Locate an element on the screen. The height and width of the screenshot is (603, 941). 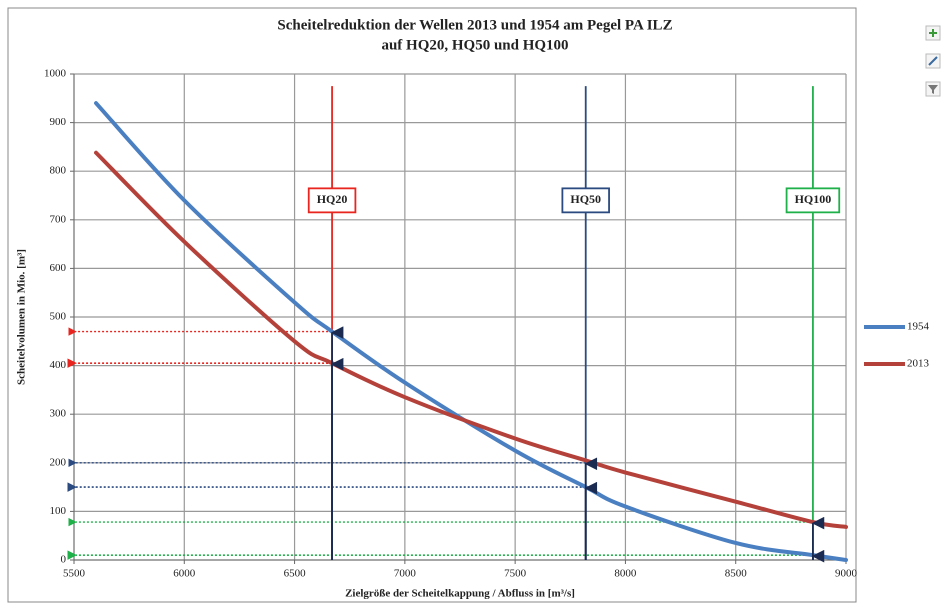
legend-label: 1954 is located at coordinates (918, 327).